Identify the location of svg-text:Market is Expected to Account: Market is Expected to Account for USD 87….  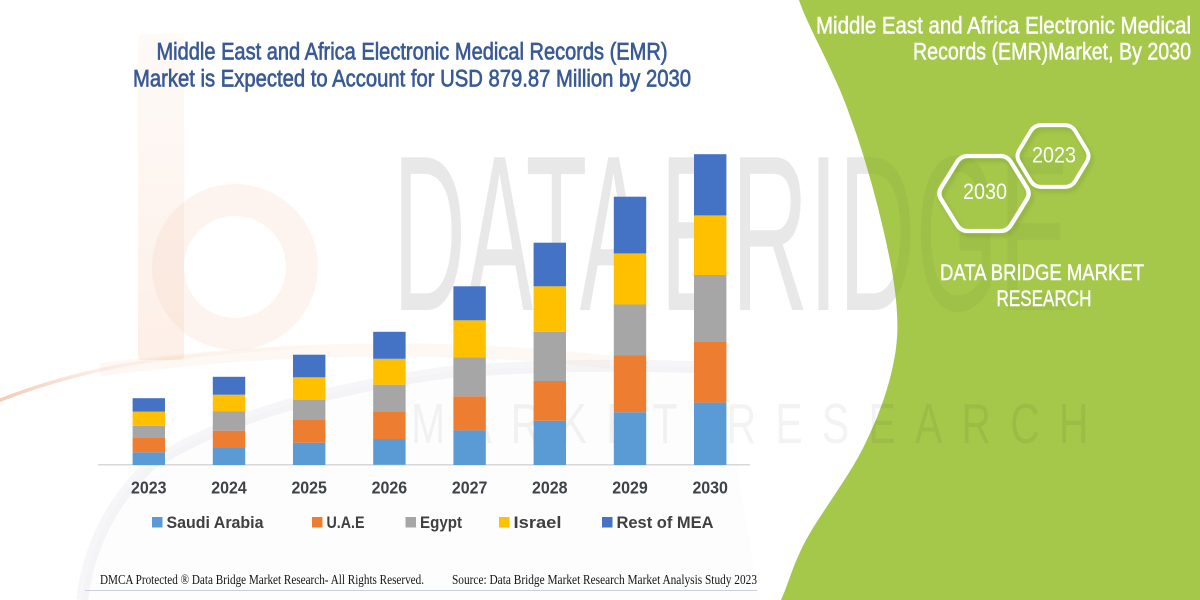
(412, 79).